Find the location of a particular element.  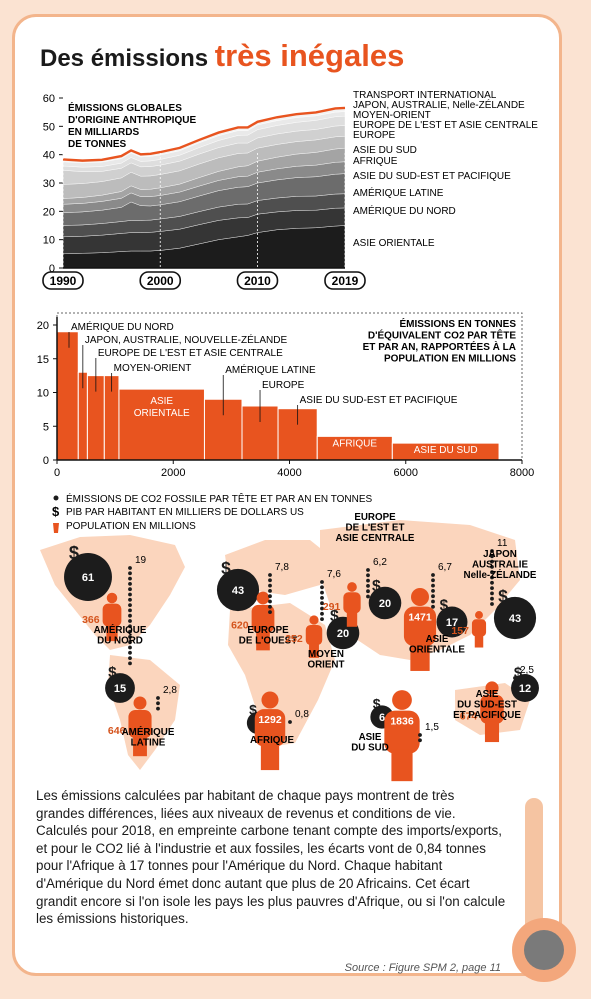

area-title-line: DE TONNES is located at coordinates (97, 144).